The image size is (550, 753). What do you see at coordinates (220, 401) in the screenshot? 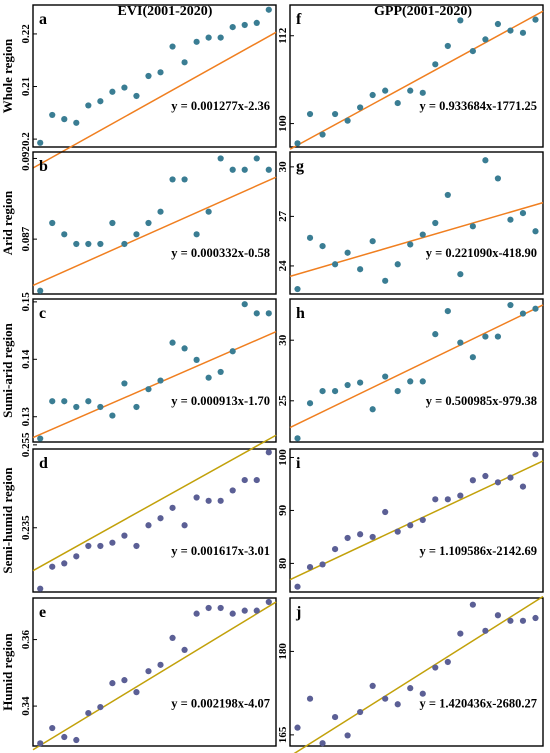
I see `fit-equation: y = 0.000913x-1.70` at bounding box center [220, 401].